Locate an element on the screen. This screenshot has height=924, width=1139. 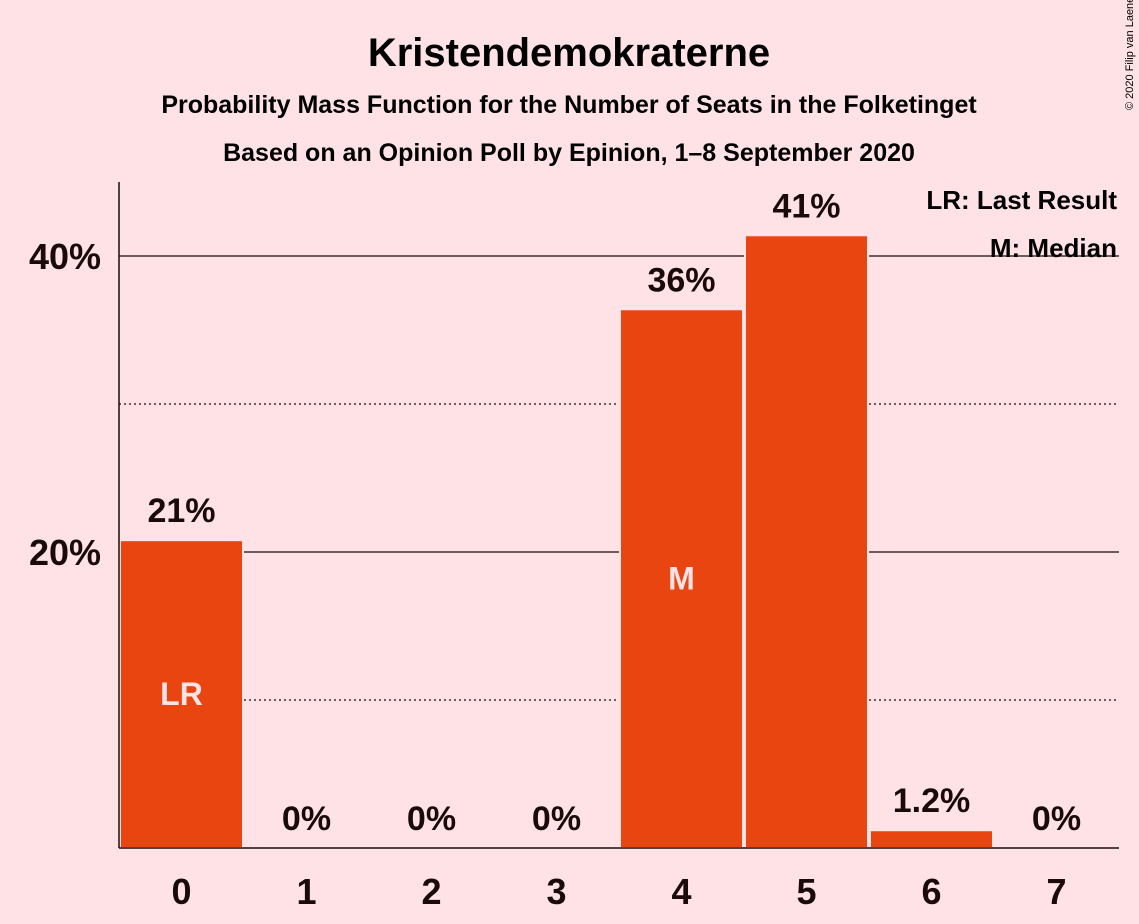
legend-median: M: Median is located at coordinates (1053, 248).